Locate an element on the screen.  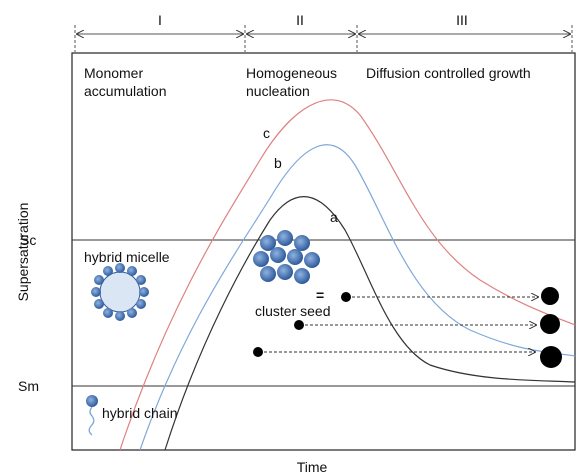
stage-label: I is located at coordinates (160, 20).